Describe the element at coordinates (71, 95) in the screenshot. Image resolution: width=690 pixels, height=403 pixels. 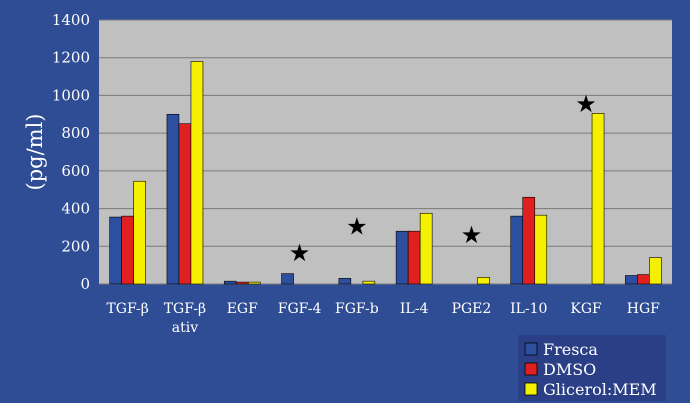
I see `y-tick-label: 1000` at that location.